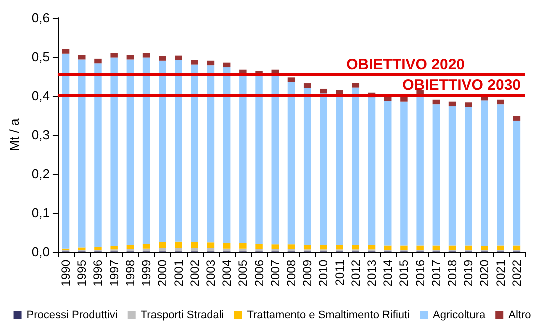 This screenshot has height=330, width=545. What do you see at coordinates (485, 273) in the screenshot?
I see `x-tick-label: 2020` at bounding box center [485, 273].